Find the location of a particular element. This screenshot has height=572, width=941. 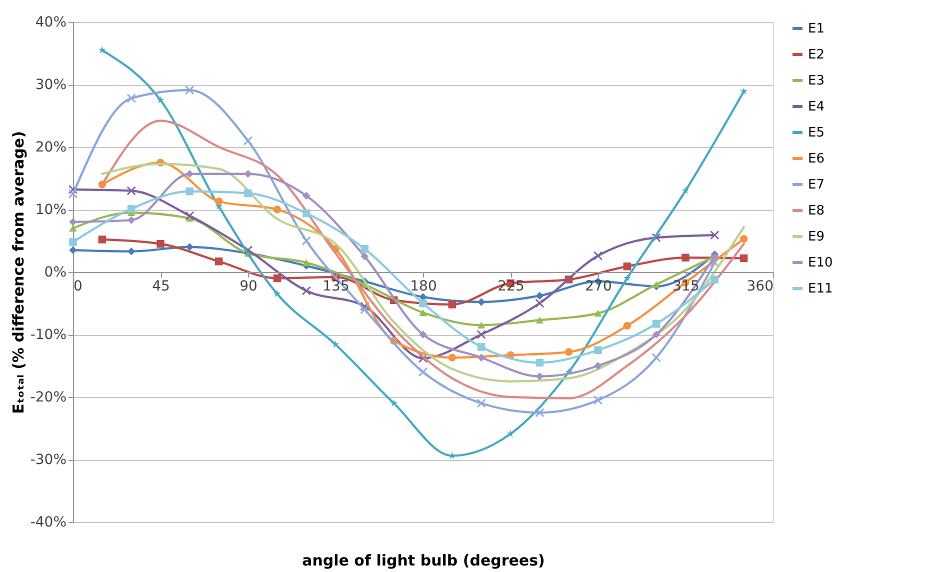

legend-label: E1 is located at coordinates (816, 29).